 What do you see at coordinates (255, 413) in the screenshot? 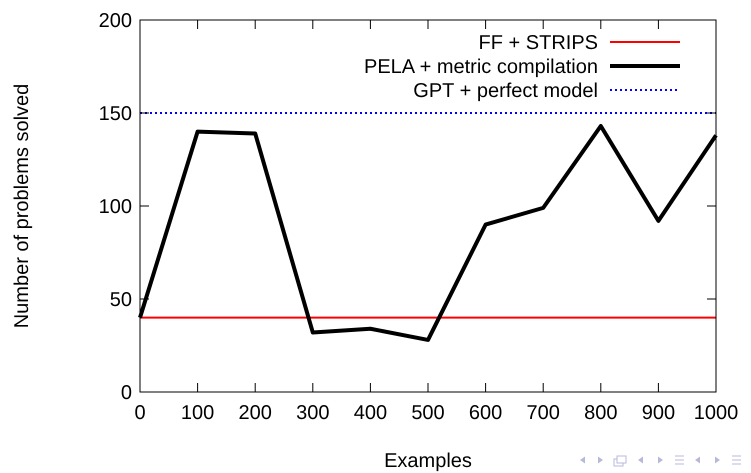
I see `x-tick-label: 200` at bounding box center [255, 413].